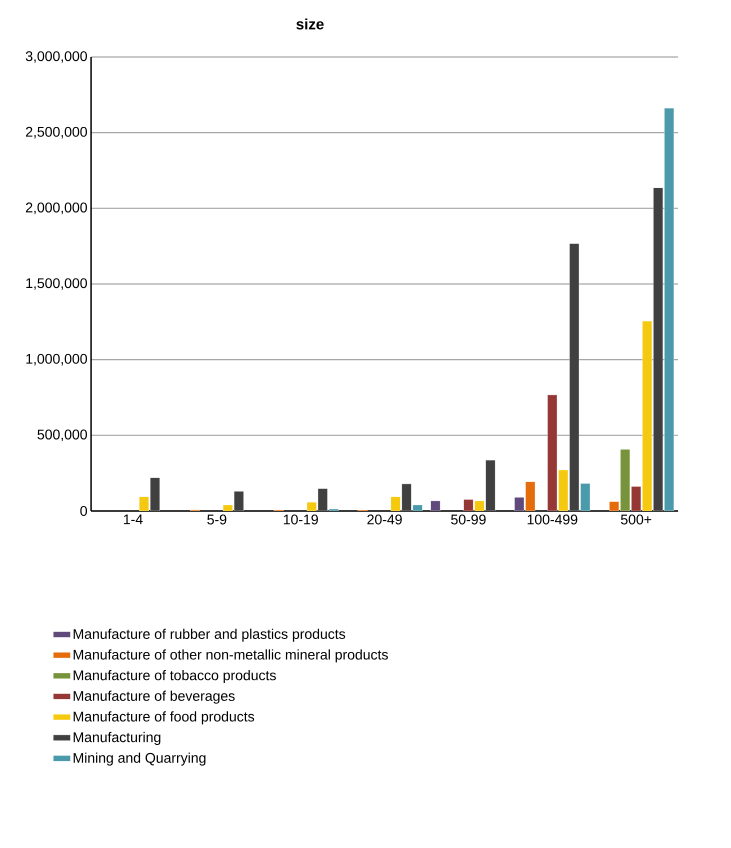 The image size is (731, 848). Describe the element at coordinates (133, 519) in the screenshot. I see `x-tick-label: 1-4` at that location.